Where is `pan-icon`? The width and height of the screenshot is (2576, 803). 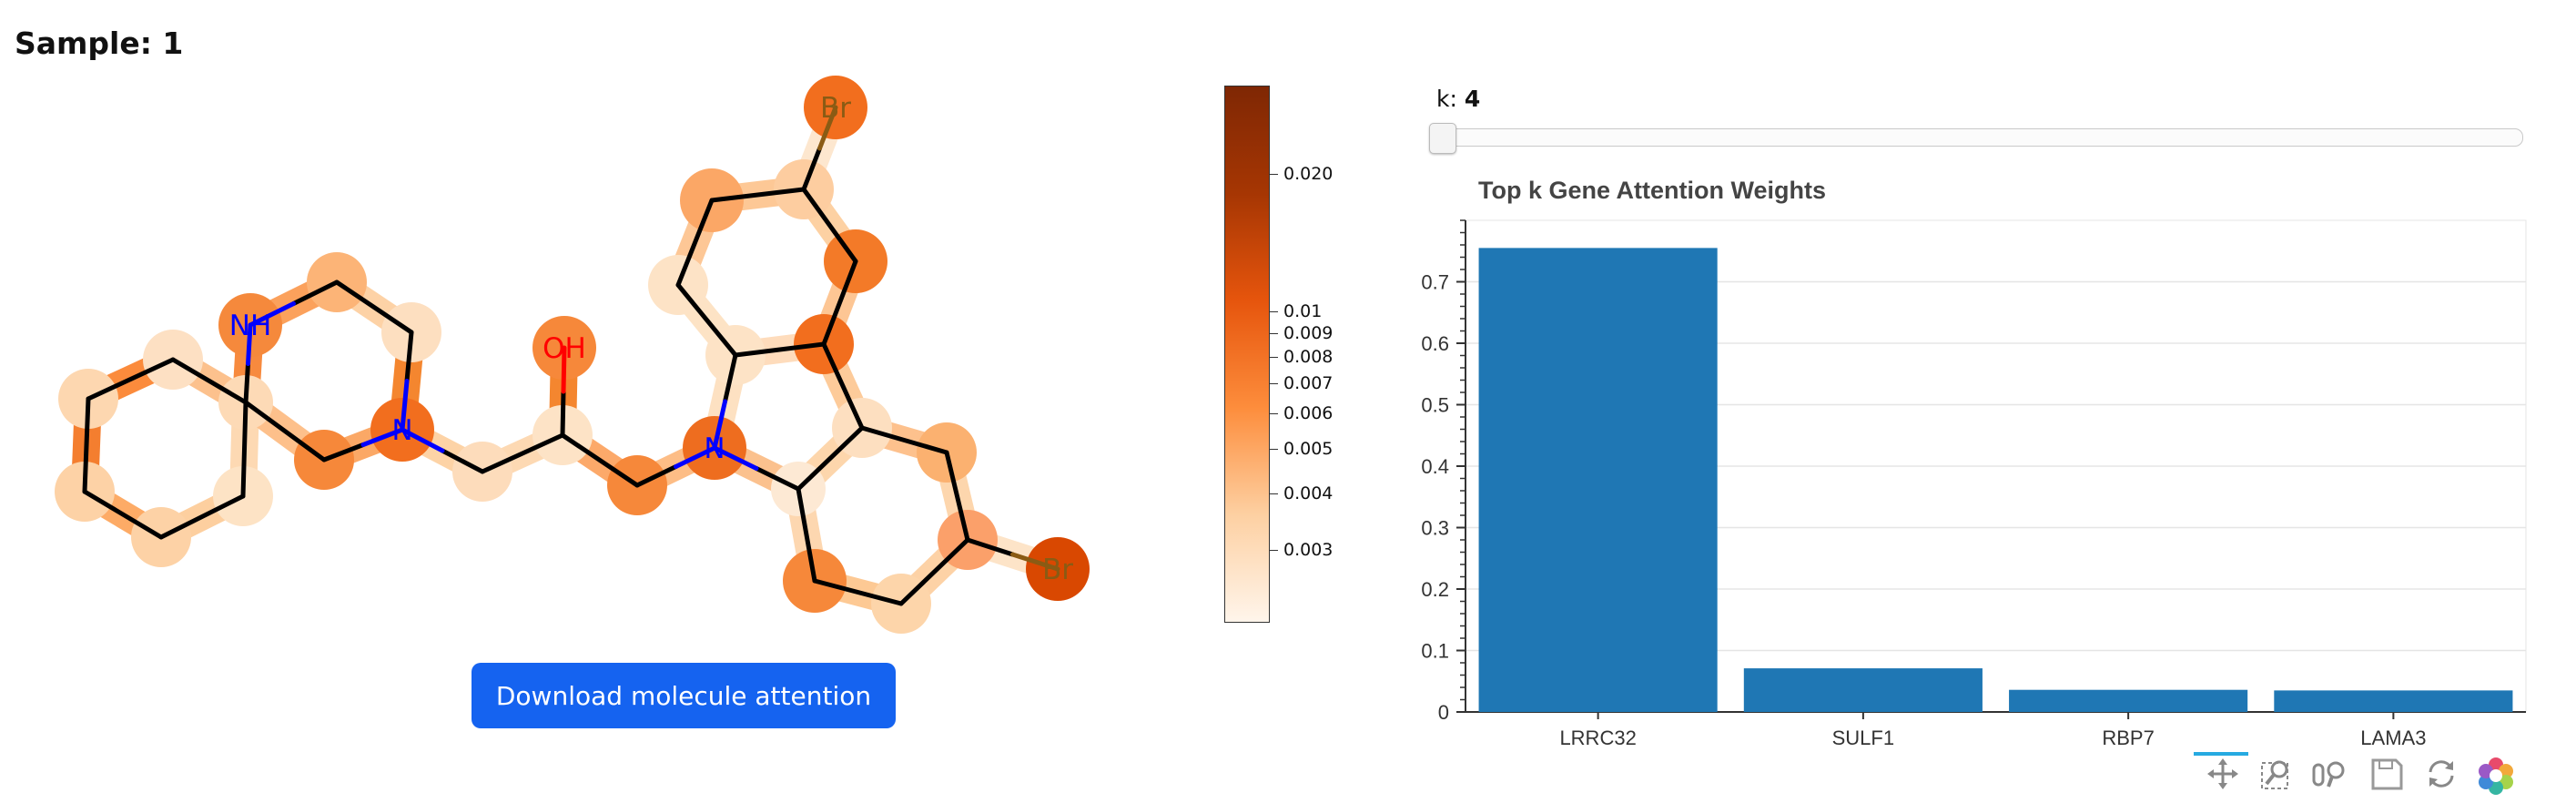
pan-icon is located at coordinates (2223, 774).